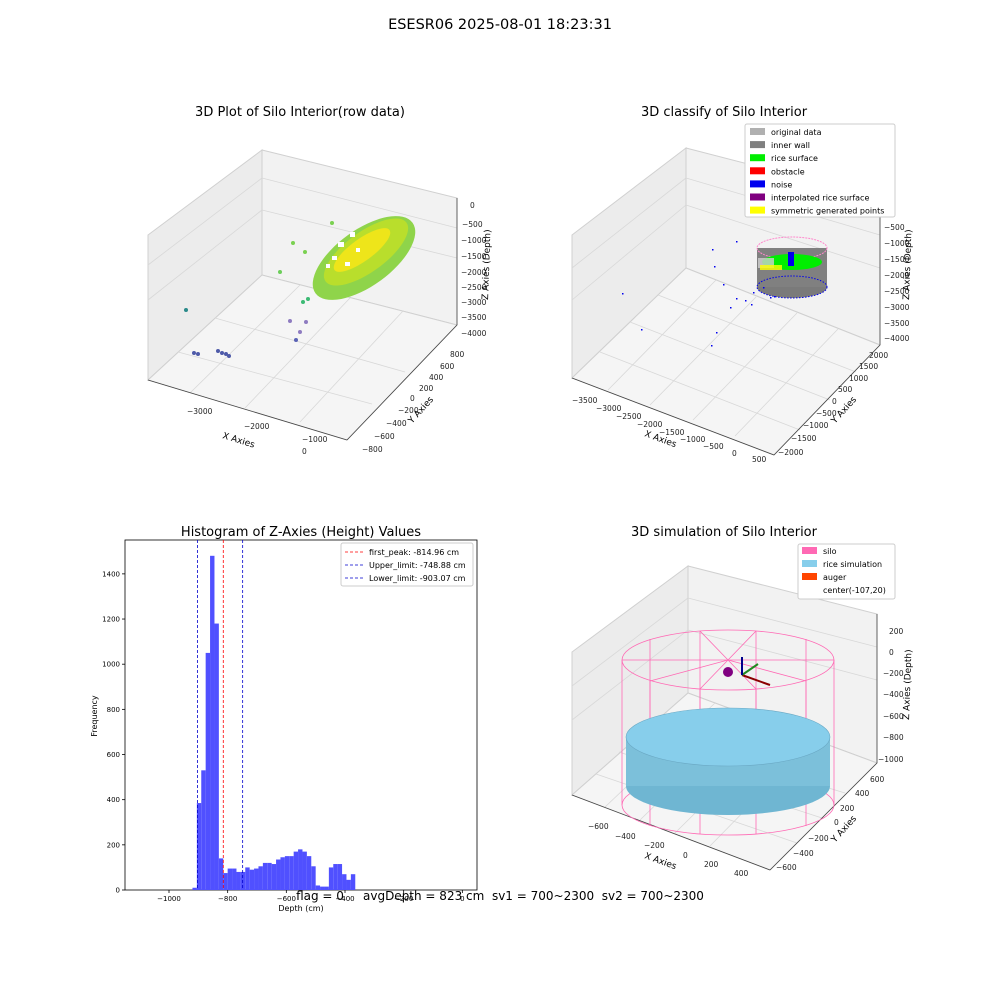  I want to click on svg-text: −1500, so click(474, 256).